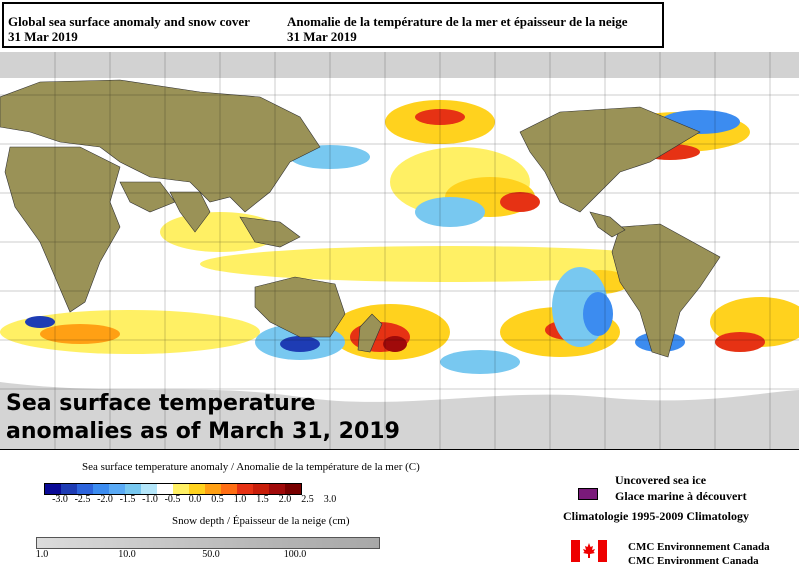 Image resolution: width=799 pixels, height=572 pixels. I want to click on sst-scale-label: 3.0, so click(330, 499).